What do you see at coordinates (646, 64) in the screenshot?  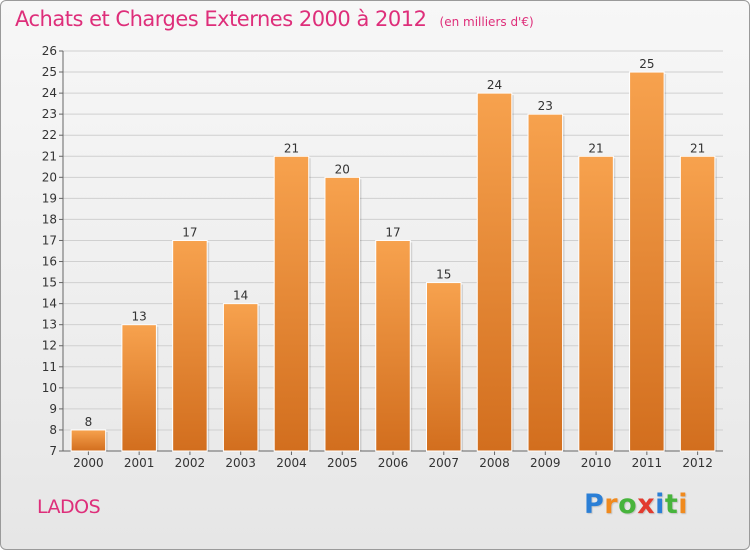 I see `bar-value-label: 25` at bounding box center [646, 64].